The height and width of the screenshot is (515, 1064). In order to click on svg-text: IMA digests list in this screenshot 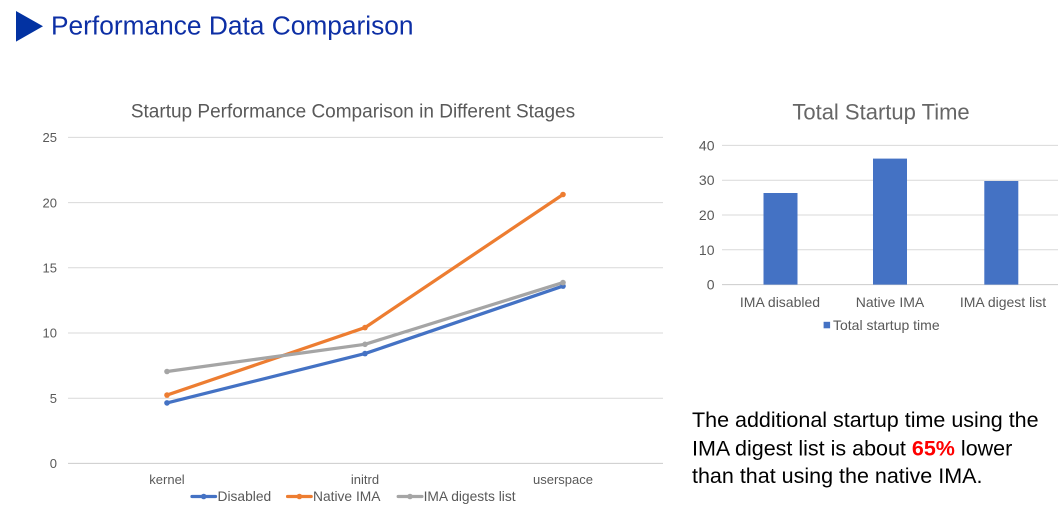, I will do `click(470, 496)`.